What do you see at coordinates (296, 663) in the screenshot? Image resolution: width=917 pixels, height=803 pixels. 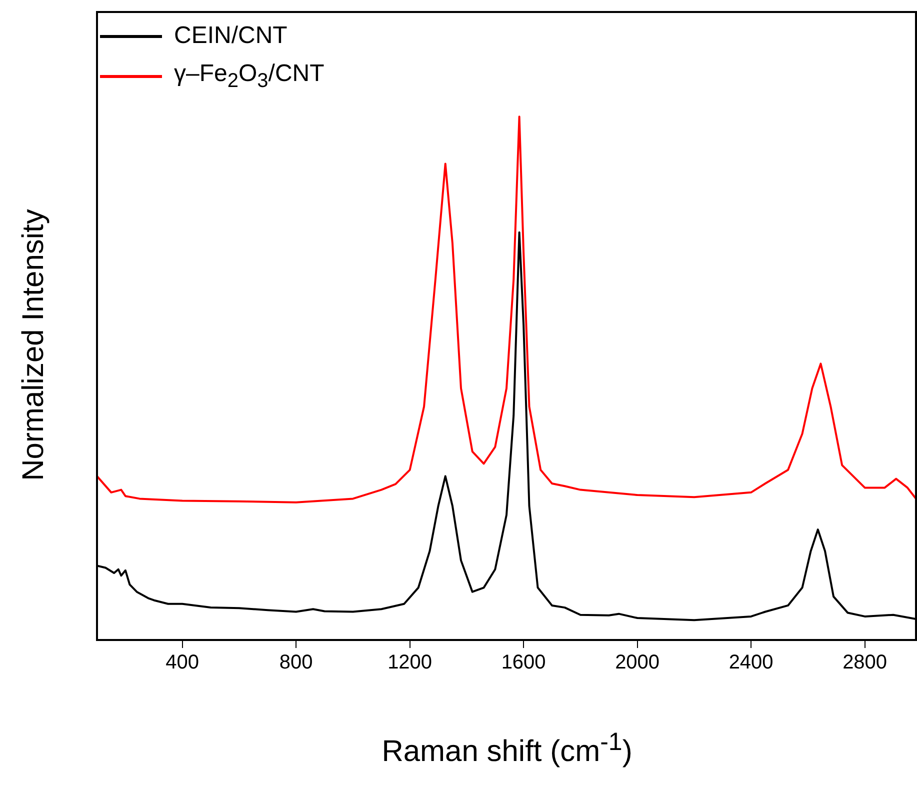 I see `x-tick-label: 800` at bounding box center [296, 663].